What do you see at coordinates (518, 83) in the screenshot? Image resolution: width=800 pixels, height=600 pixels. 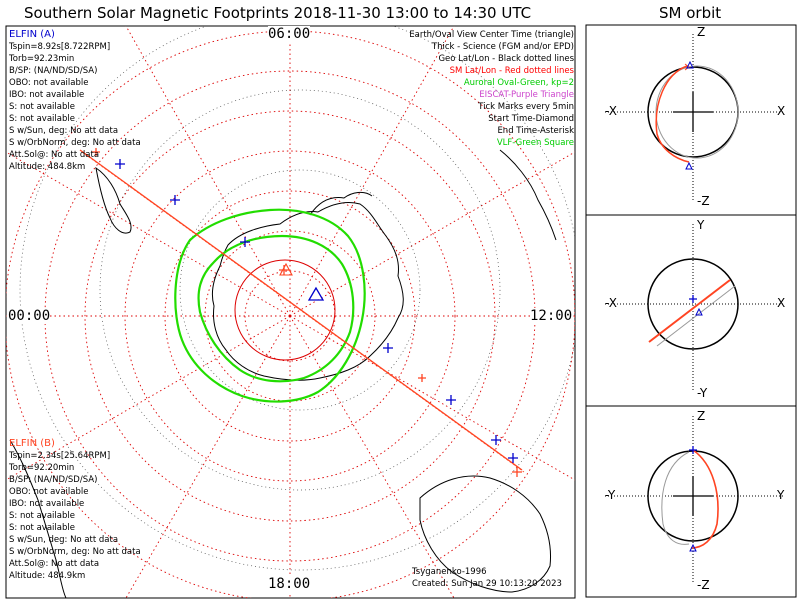 I see `legend-item: Auroral Oval-Green, kp=2` at bounding box center [518, 83].